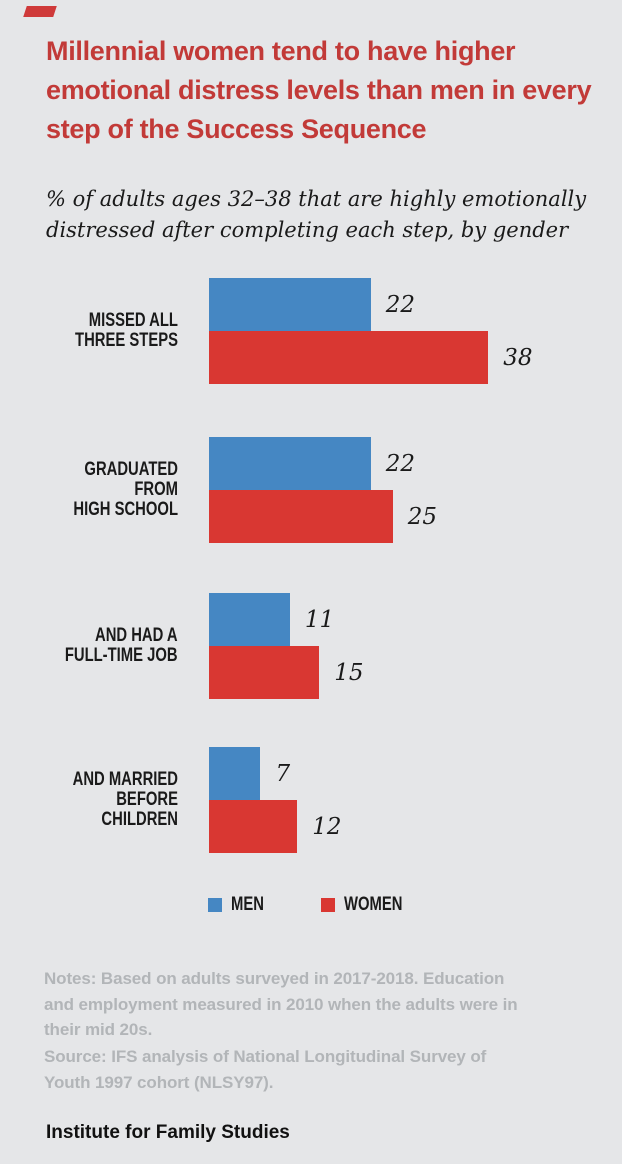 The image size is (622, 1164). I want to click on chart-row: GRADUATED FROM HIGH SCHOOL 22 25, so click(311, 490).